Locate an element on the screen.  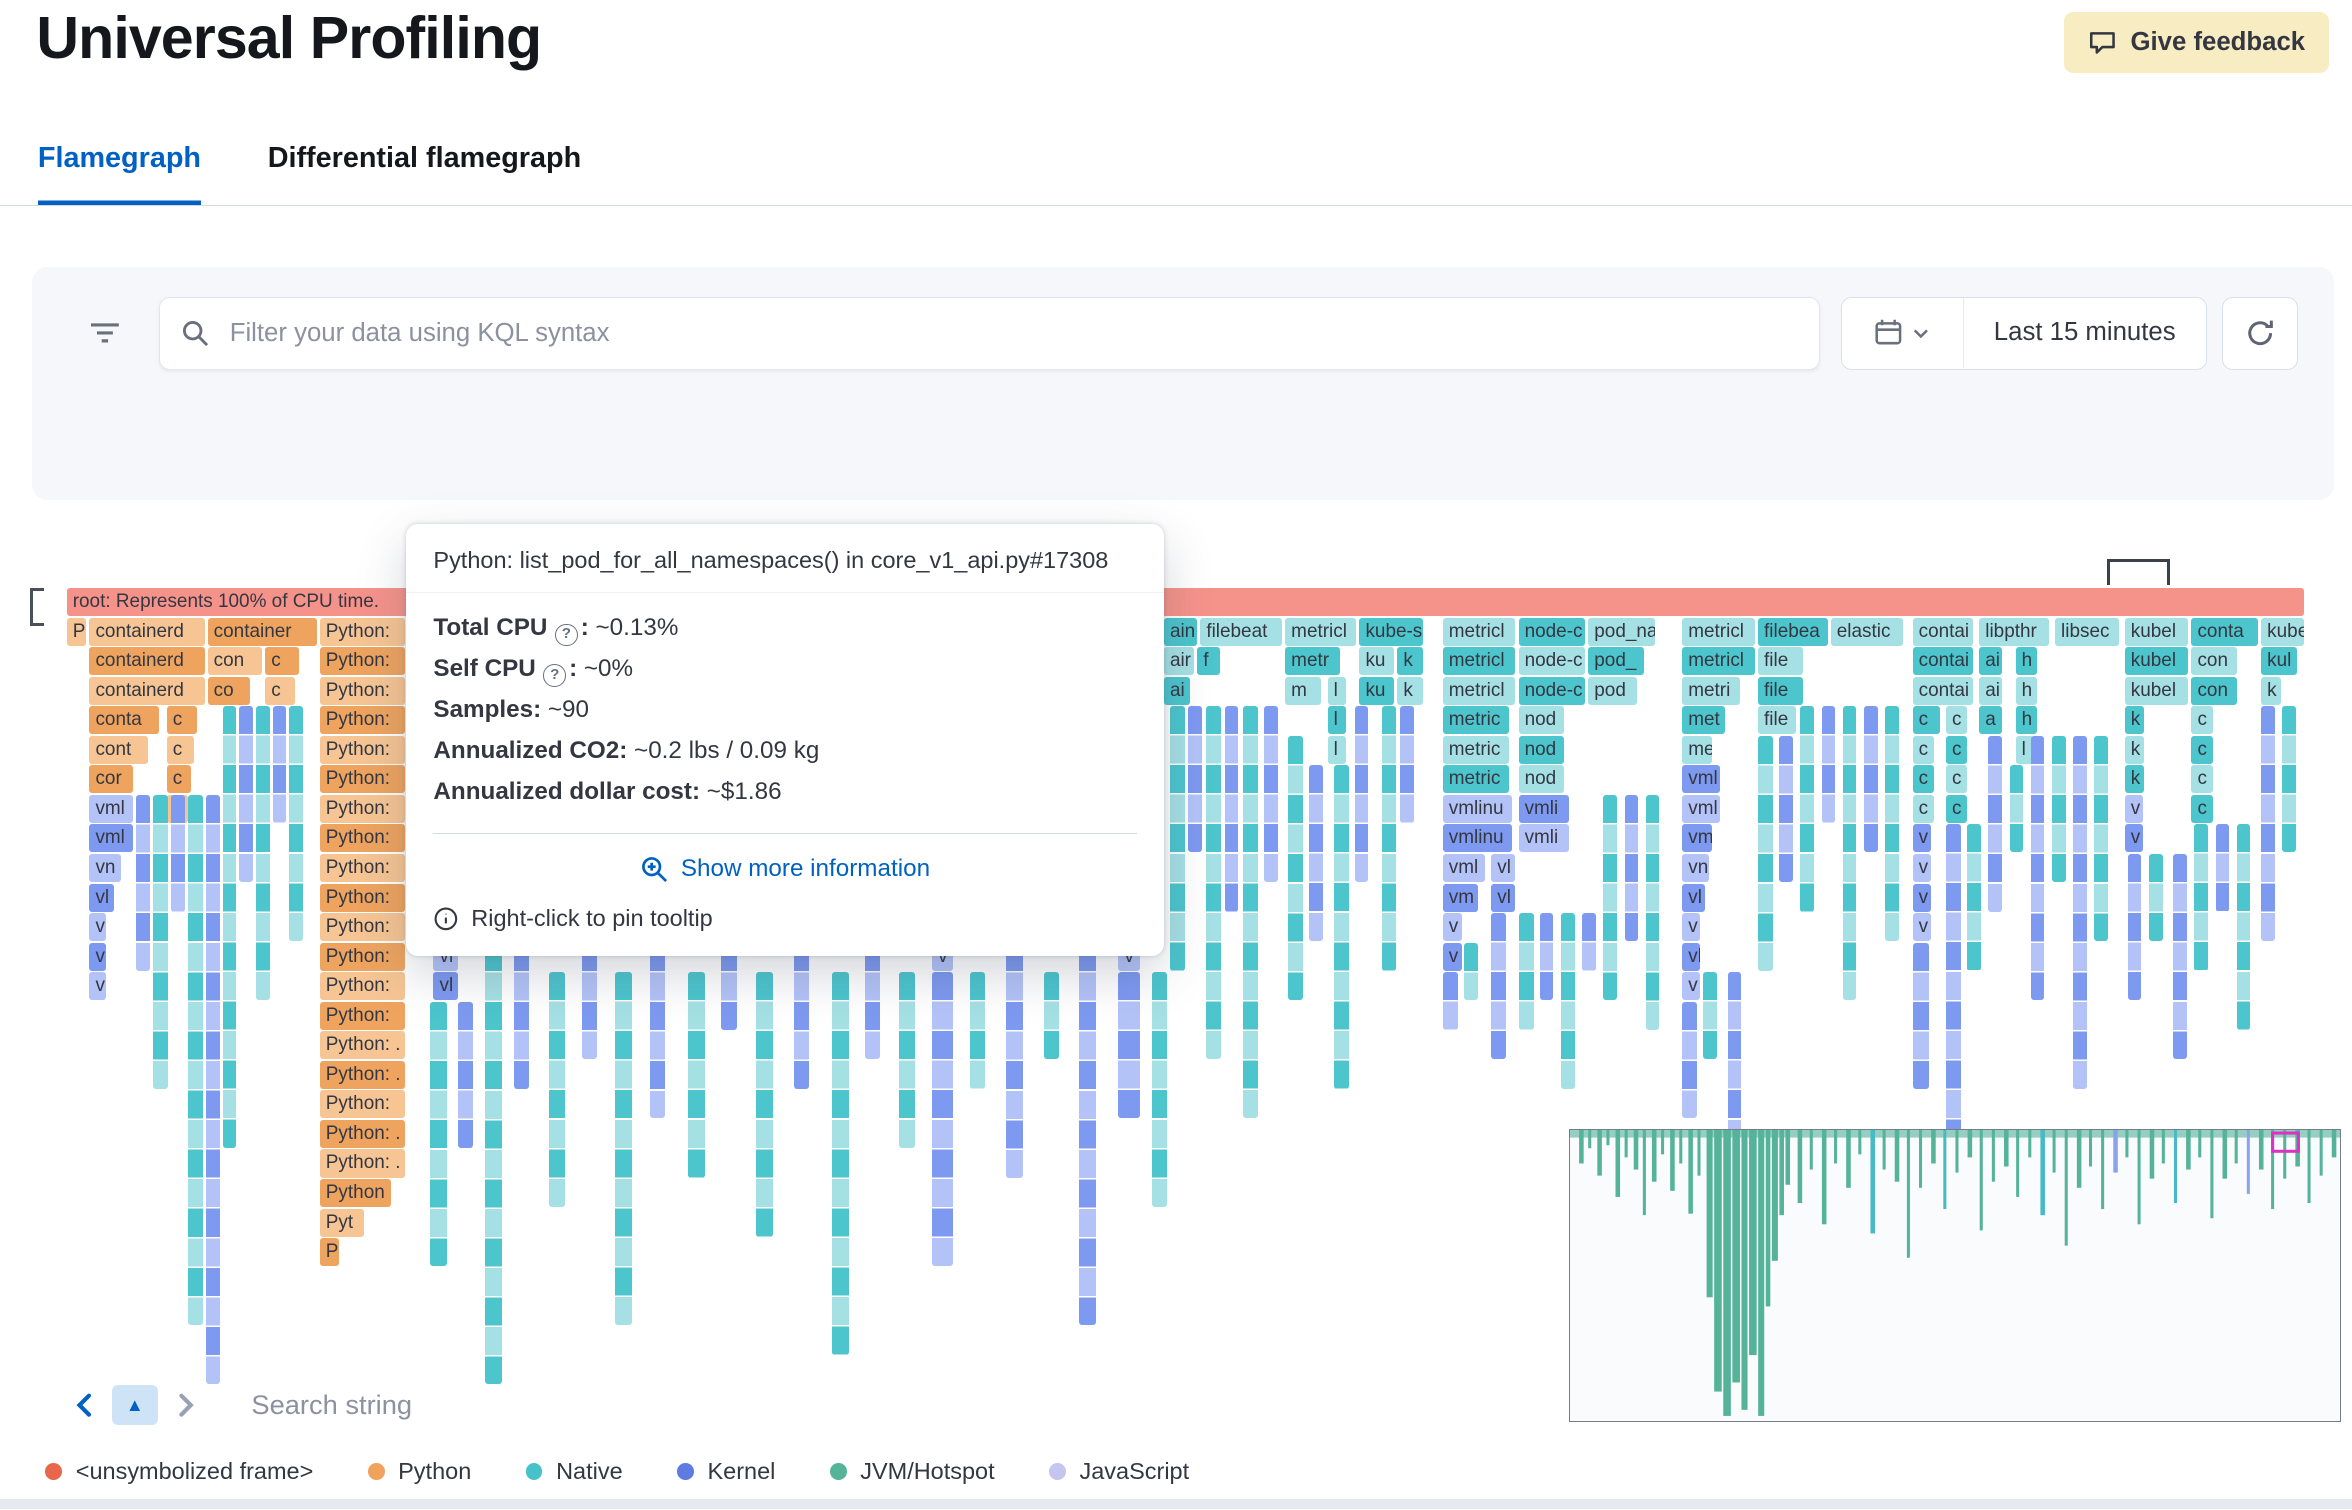
flame-frame: file is located at coordinates (1780, 690).